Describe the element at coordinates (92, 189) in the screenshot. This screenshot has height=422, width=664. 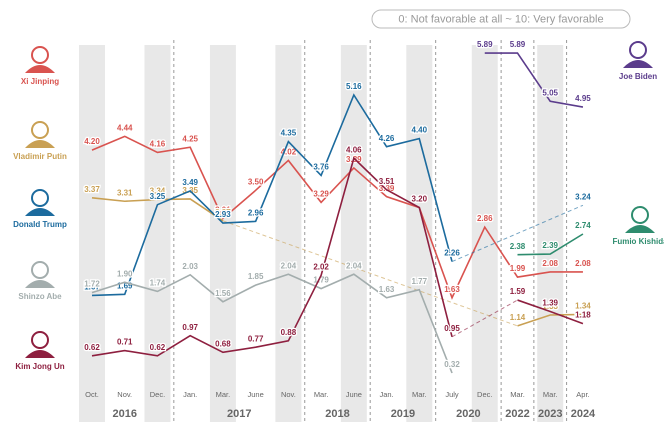
I see `data-label: 3.37` at that location.